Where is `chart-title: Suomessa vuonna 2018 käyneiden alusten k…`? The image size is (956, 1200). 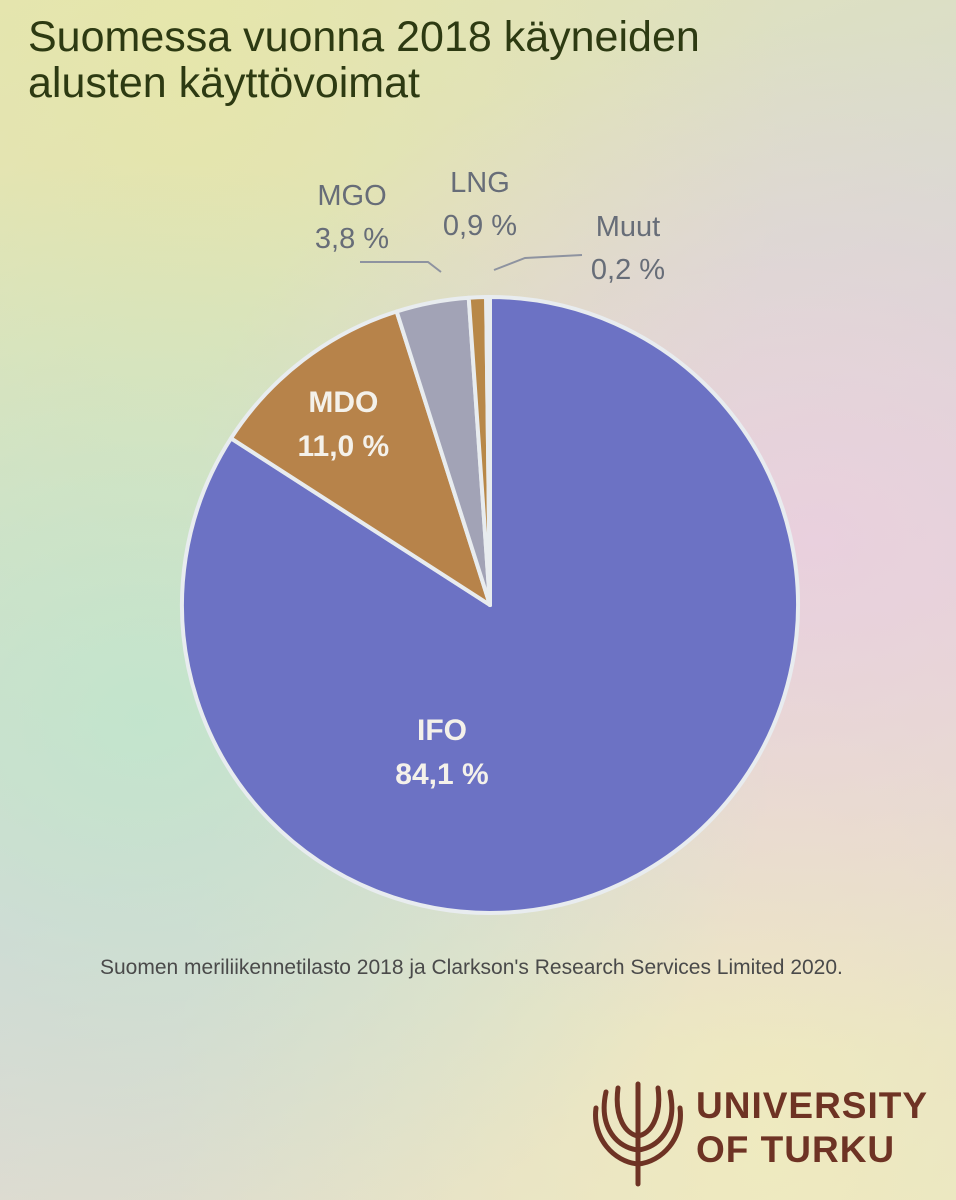 chart-title: Suomessa vuonna 2018 käyneiden alusten k… is located at coordinates (364, 60).